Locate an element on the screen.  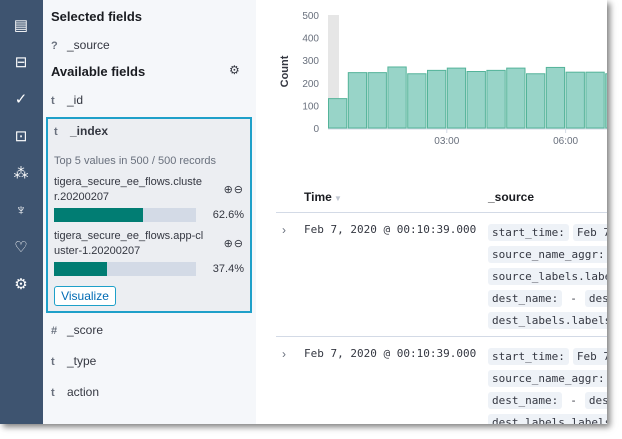
field-score: # _score is located at coordinates (77, 330).